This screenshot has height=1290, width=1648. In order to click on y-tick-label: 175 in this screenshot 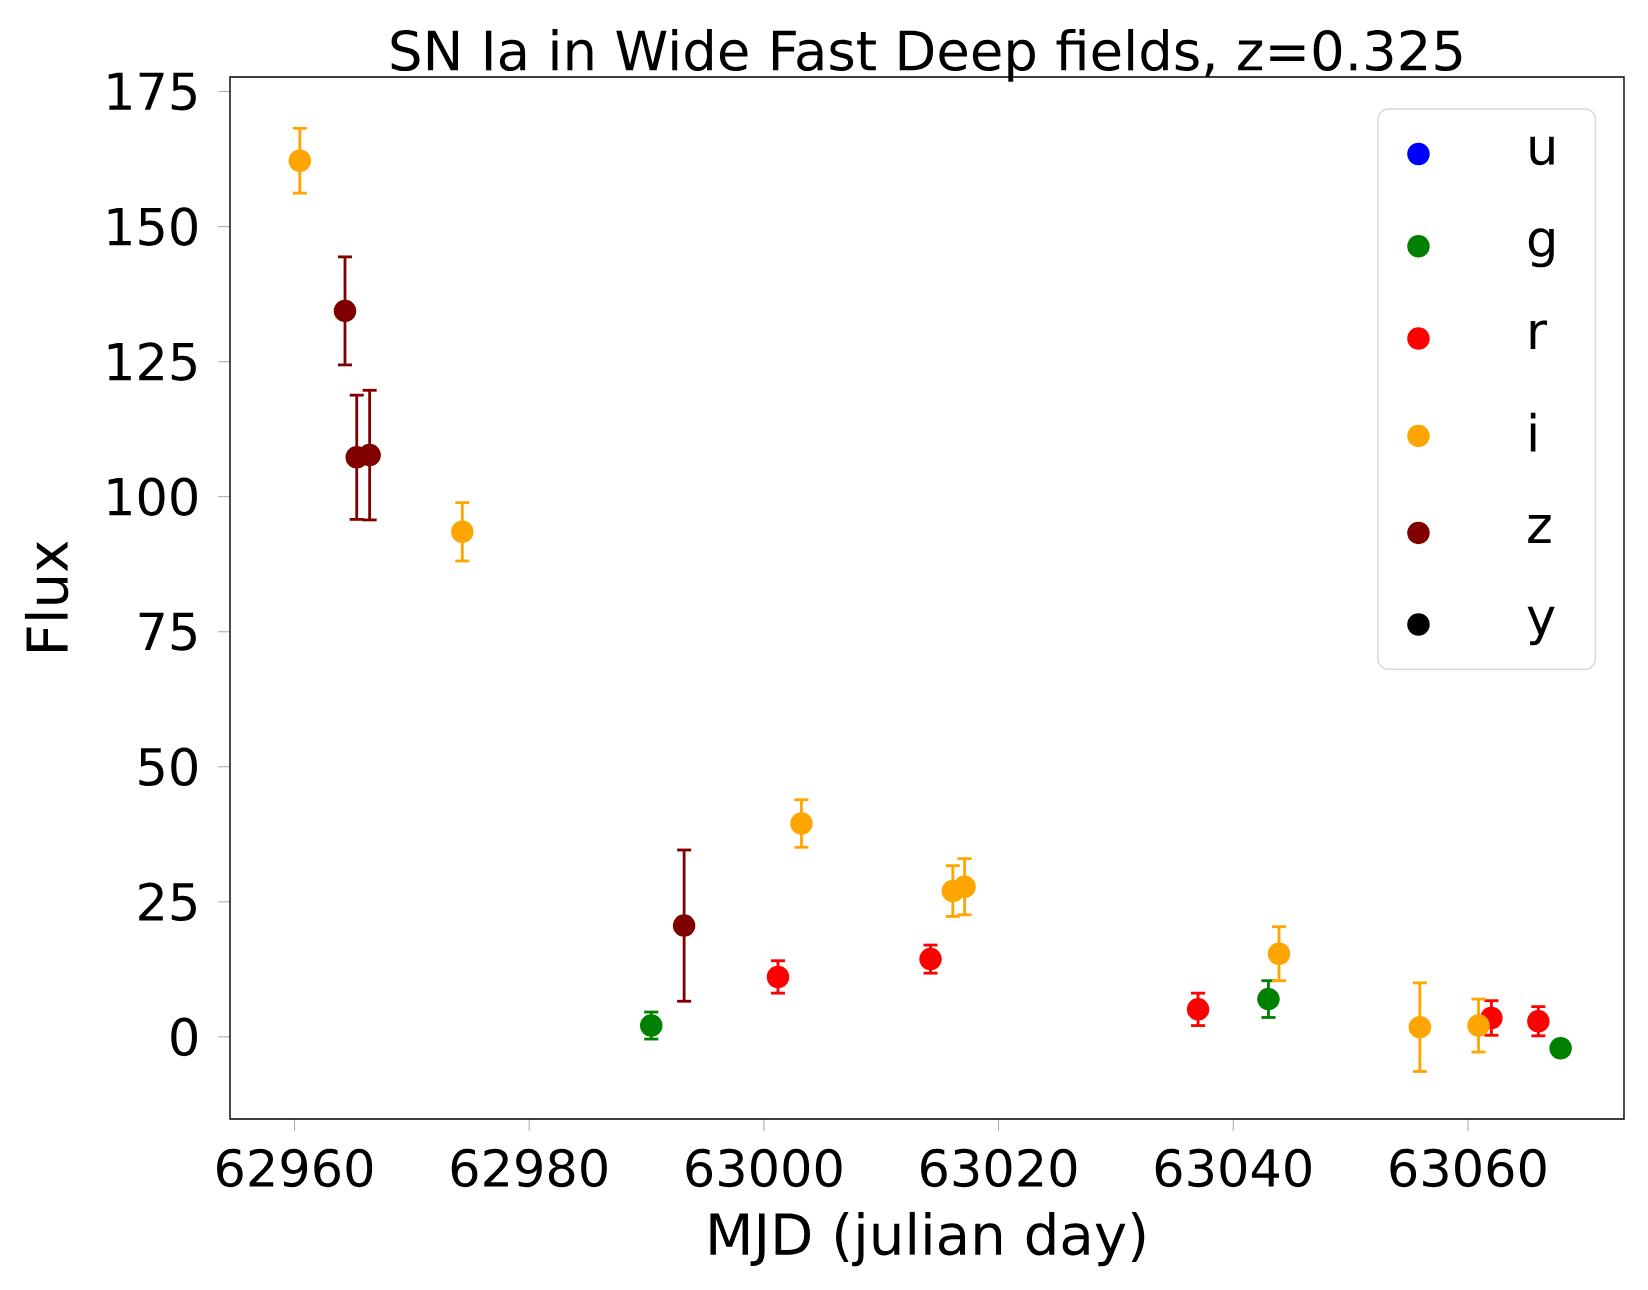, I will do `click(152, 91)`.